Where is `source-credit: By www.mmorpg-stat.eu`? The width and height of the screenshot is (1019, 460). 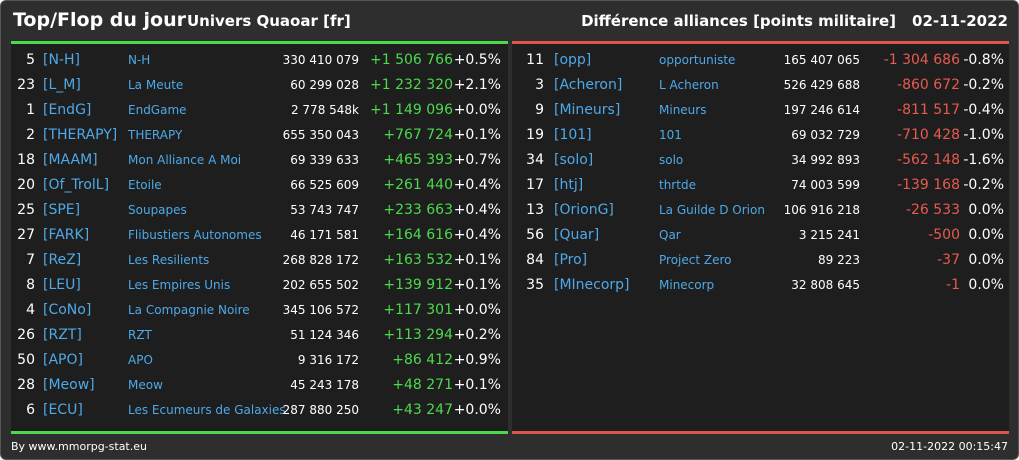
source-credit: By www.mmorpg-stat.eu is located at coordinates (79, 446).